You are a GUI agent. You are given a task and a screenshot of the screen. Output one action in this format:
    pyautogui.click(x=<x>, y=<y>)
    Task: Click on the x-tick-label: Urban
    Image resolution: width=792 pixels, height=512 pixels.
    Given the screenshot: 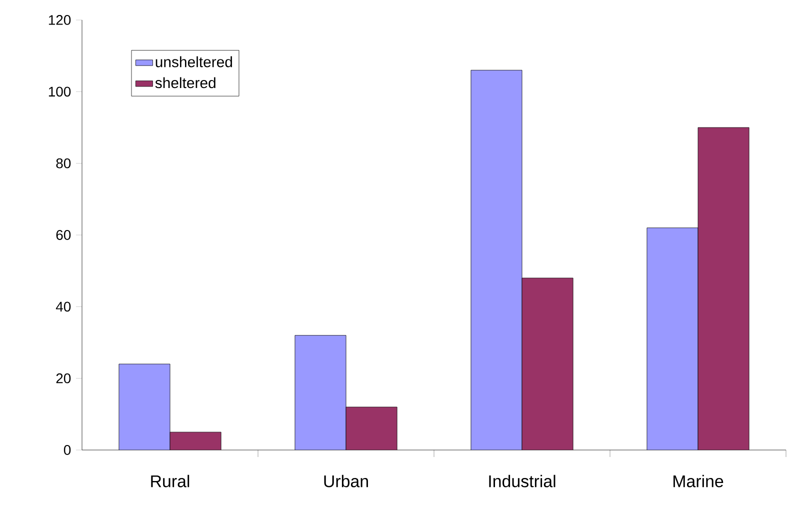 What is the action you would take?
    pyautogui.click(x=346, y=481)
    